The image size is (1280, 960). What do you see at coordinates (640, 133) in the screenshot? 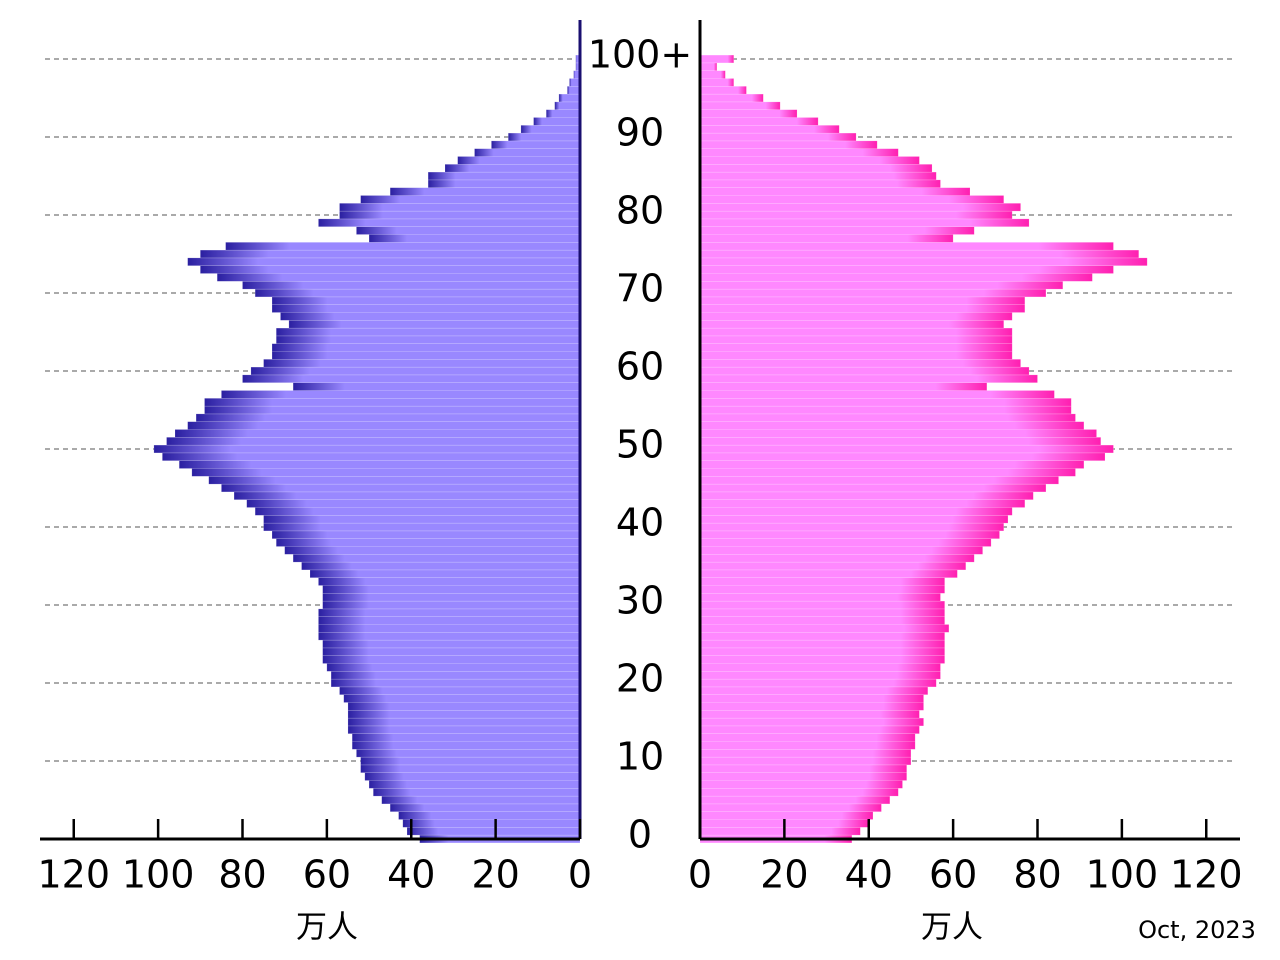
I see `y-tick-label: 90` at bounding box center [640, 133].